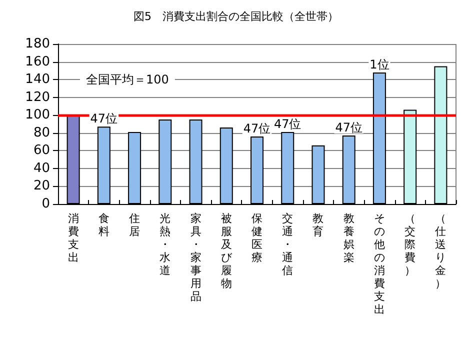  Describe the element at coordinates (379, 264) in the screenshot. I see `x-tick-label: その他の消費支出` at that location.